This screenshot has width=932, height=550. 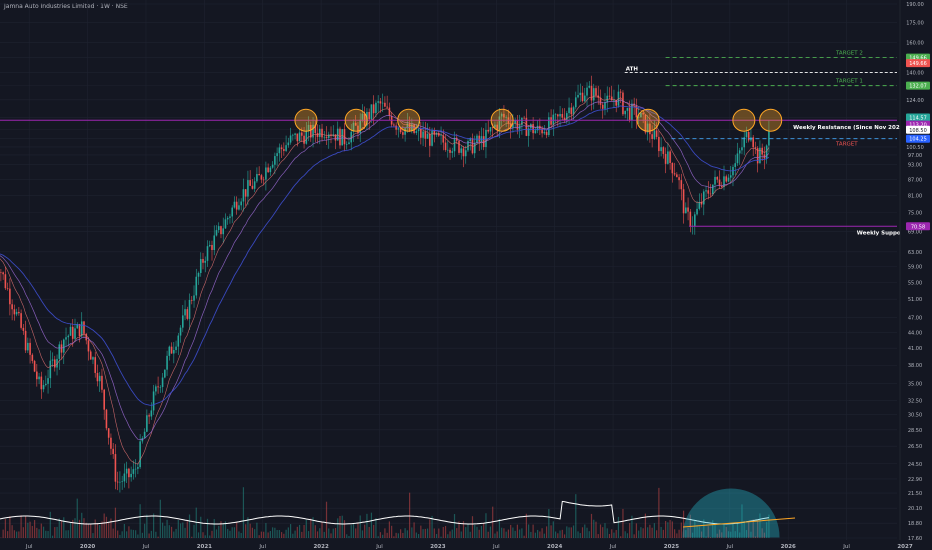 What do you see at coordinates (915, 465) in the screenshot?
I see `y-tick-label: 24.50` at bounding box center [915, 465].